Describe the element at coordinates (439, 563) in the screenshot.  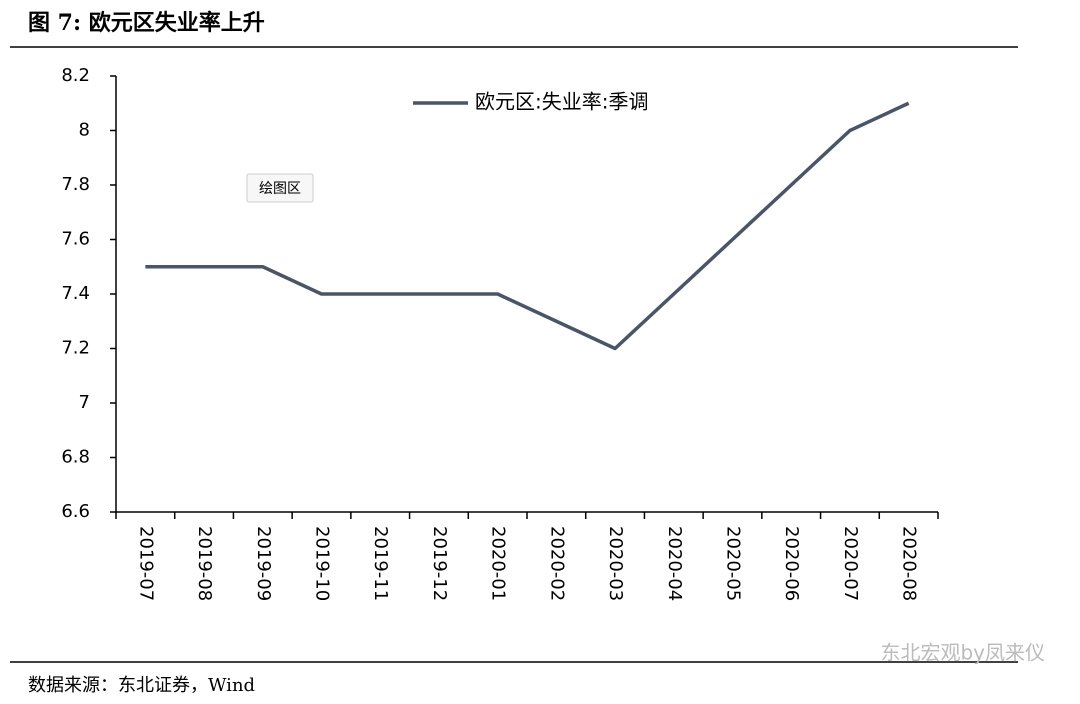
I see `x-tick-label: 2019-12` at that location.